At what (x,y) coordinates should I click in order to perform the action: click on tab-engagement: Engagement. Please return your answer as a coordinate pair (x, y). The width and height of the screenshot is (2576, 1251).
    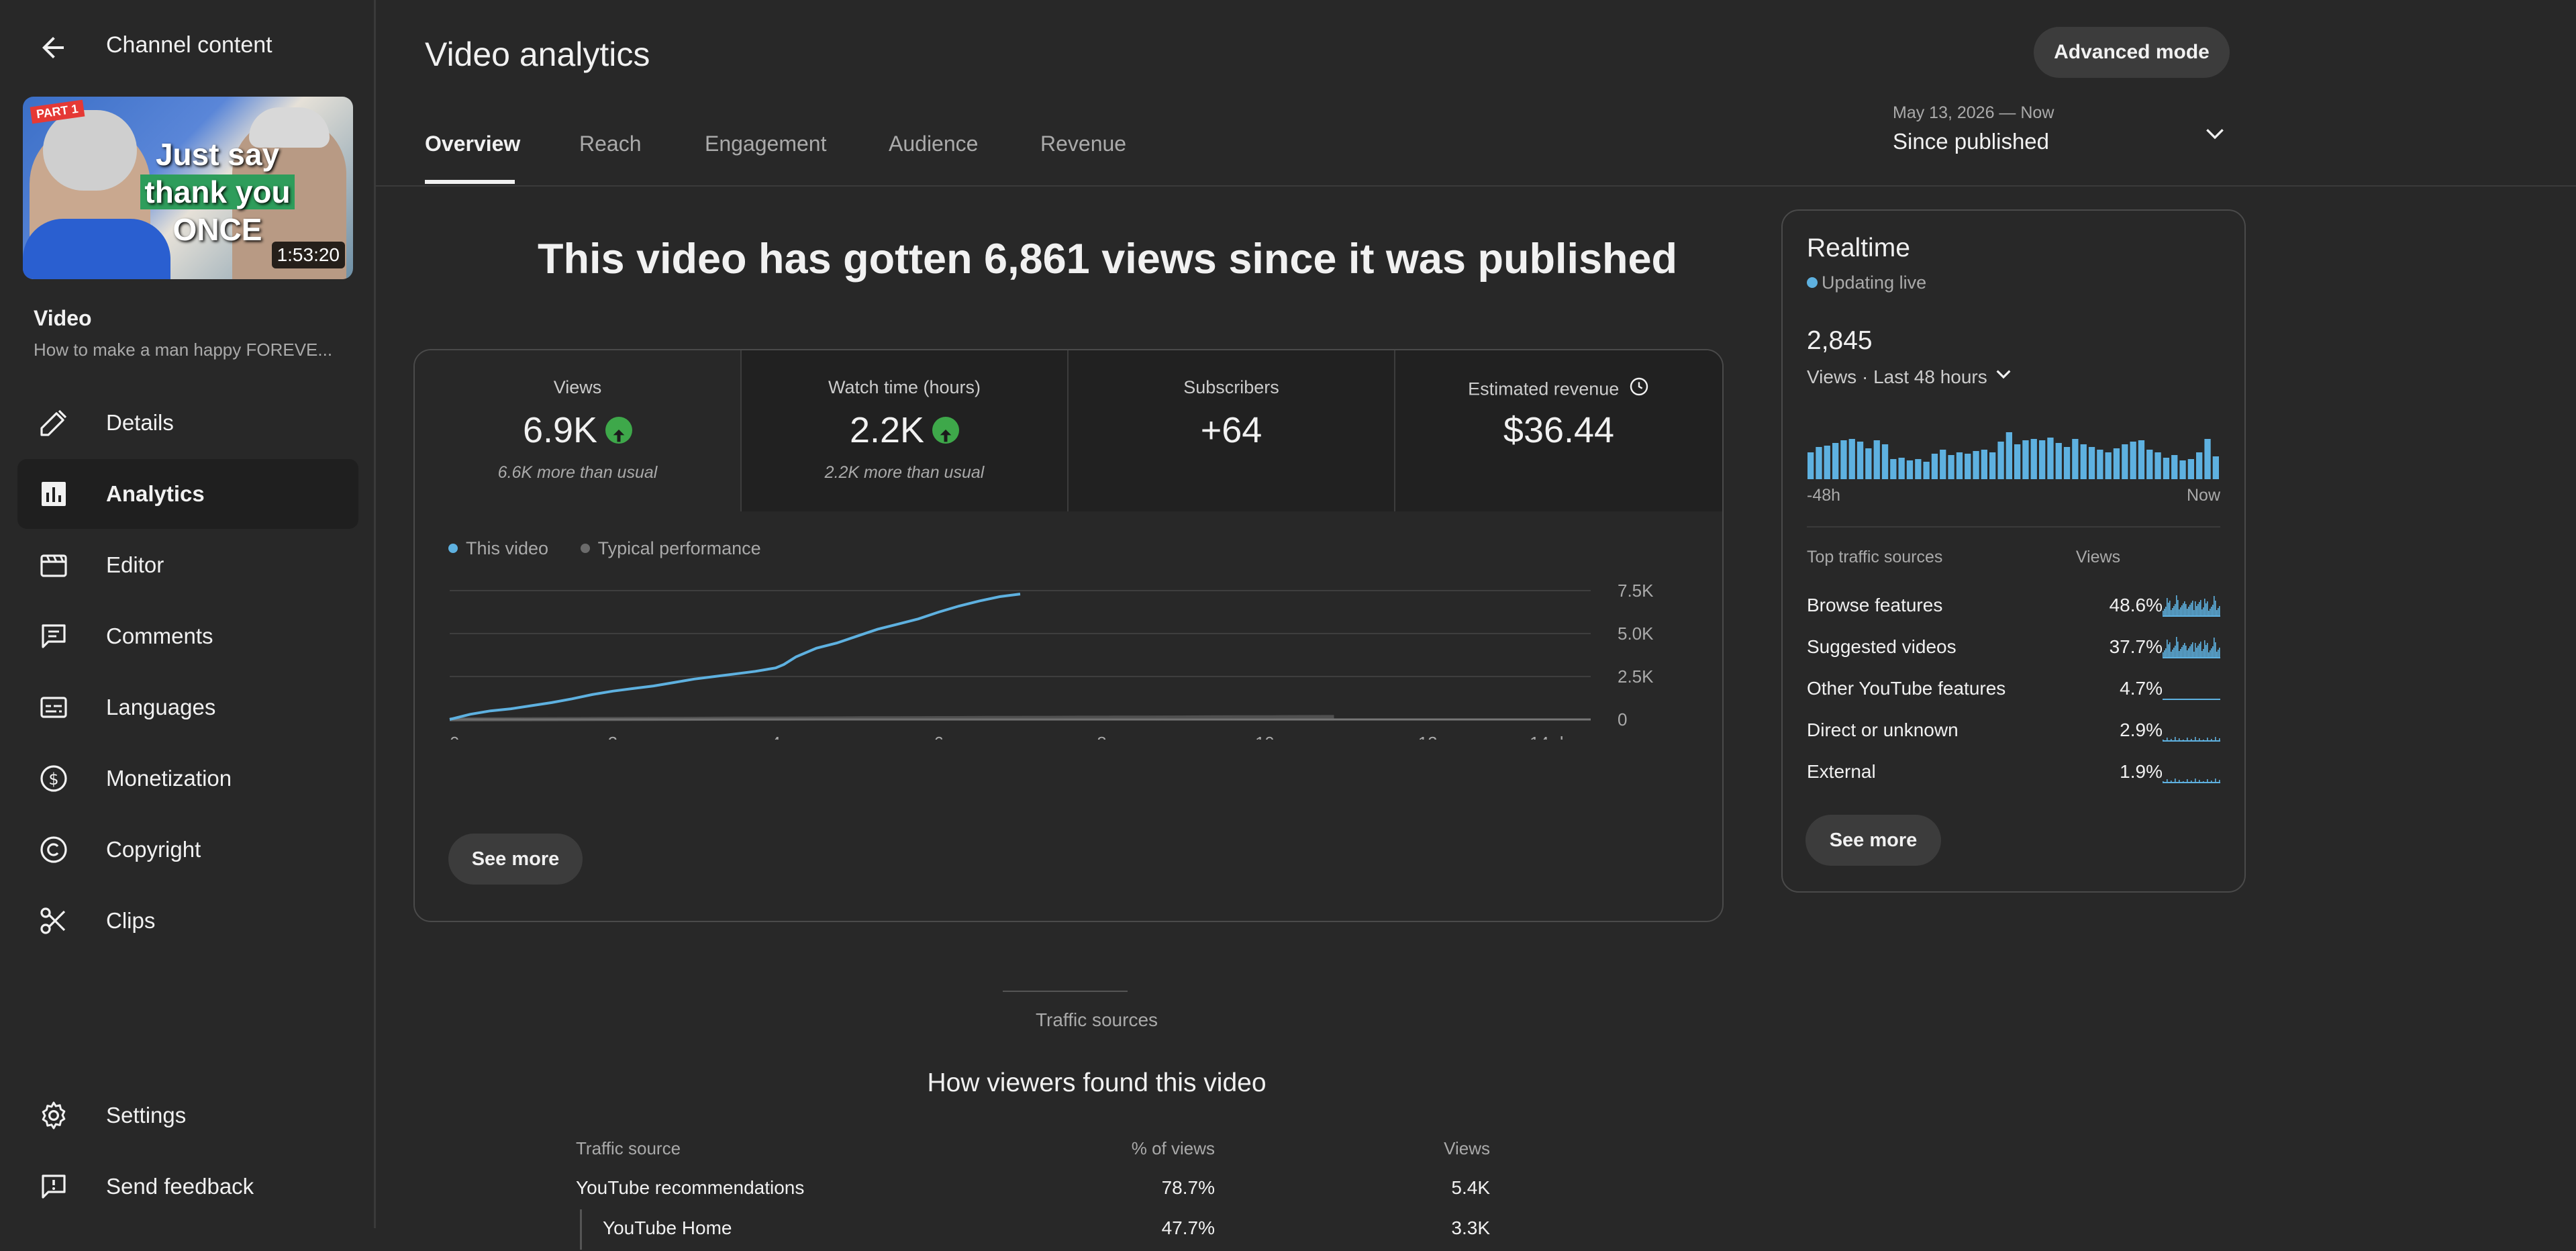
    Looking at the image, I should click on (766, 144).